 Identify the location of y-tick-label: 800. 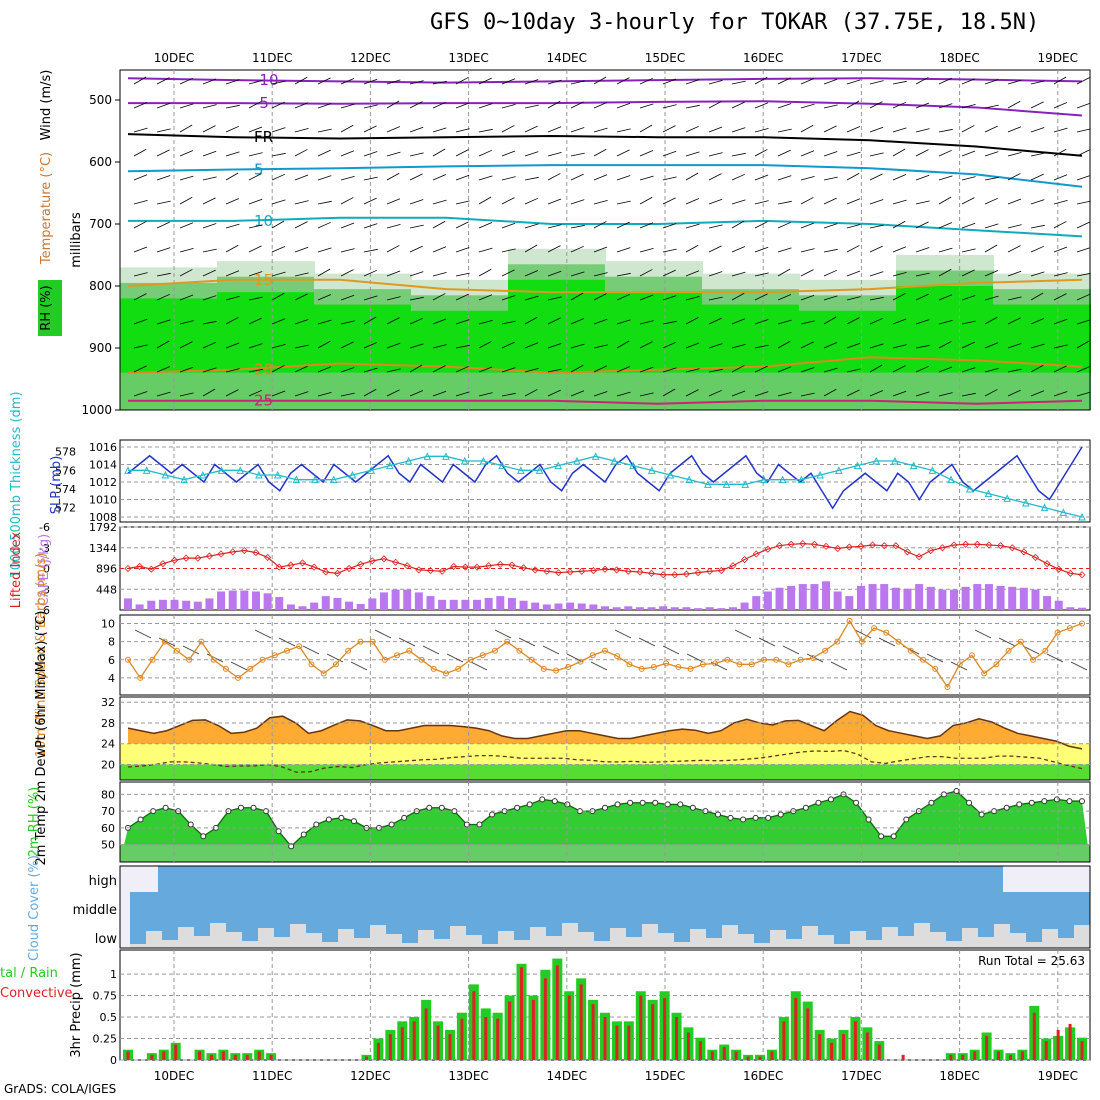
(100, 286).